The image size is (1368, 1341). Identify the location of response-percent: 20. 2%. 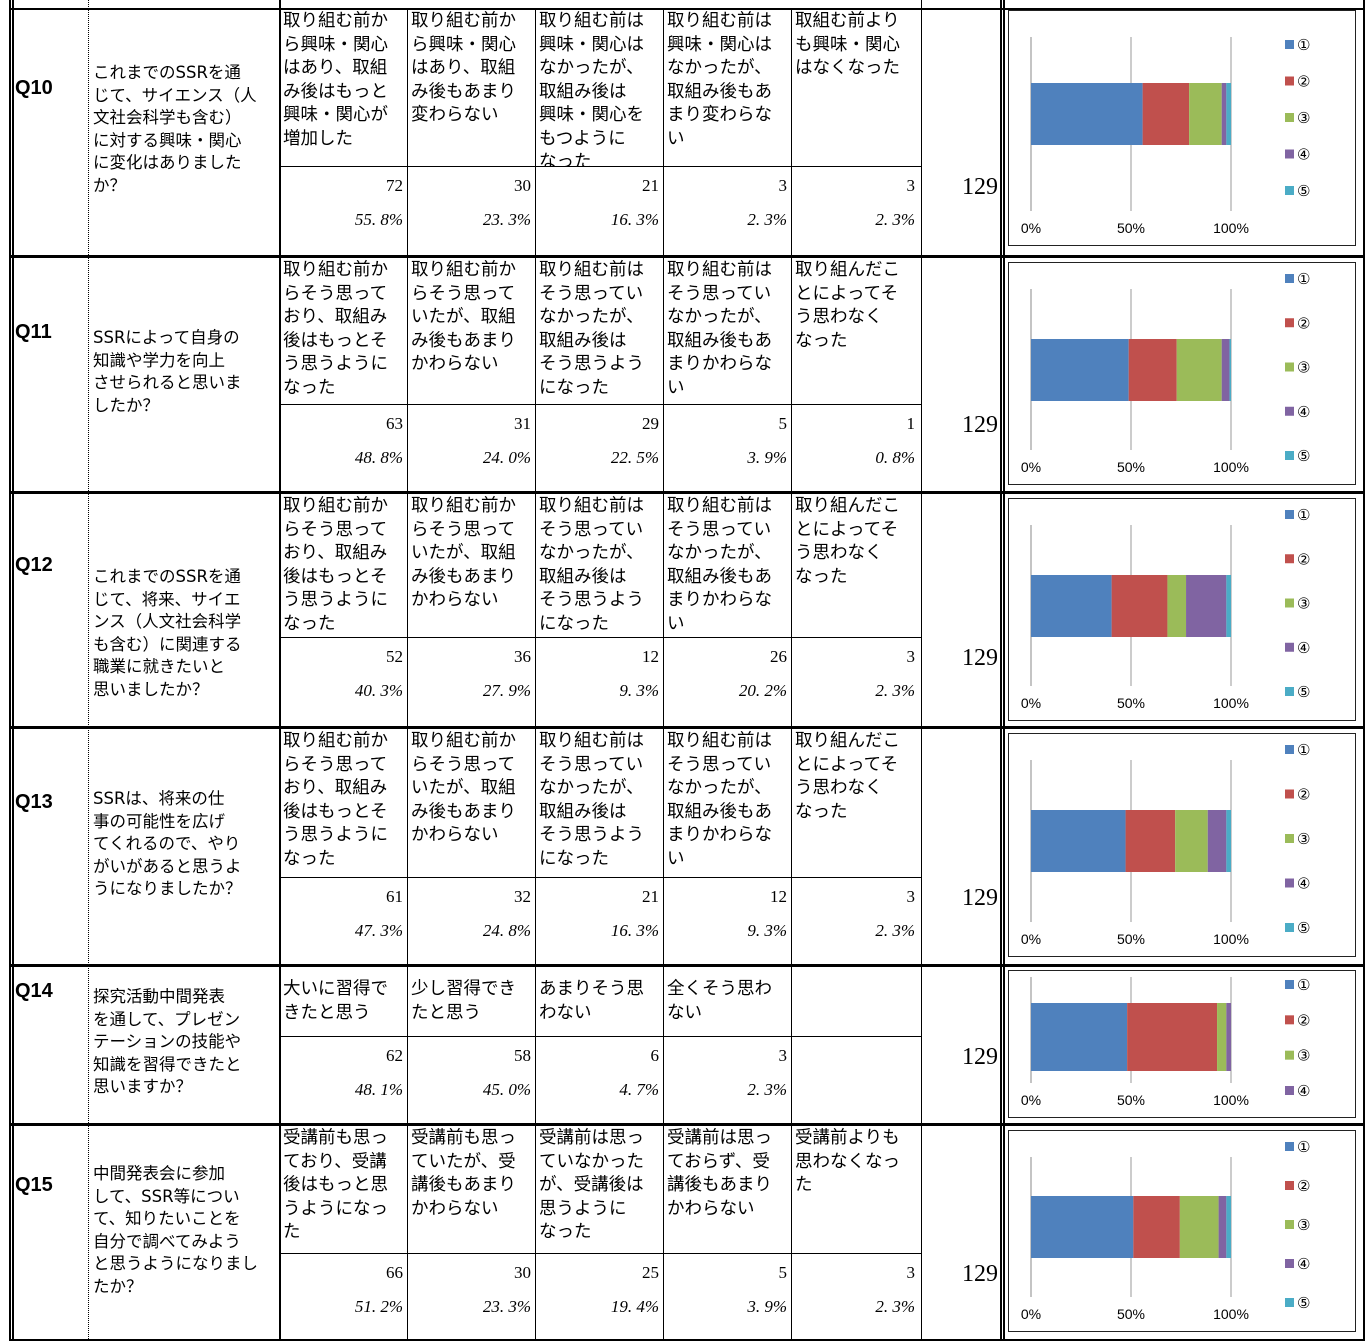
(762, 690).